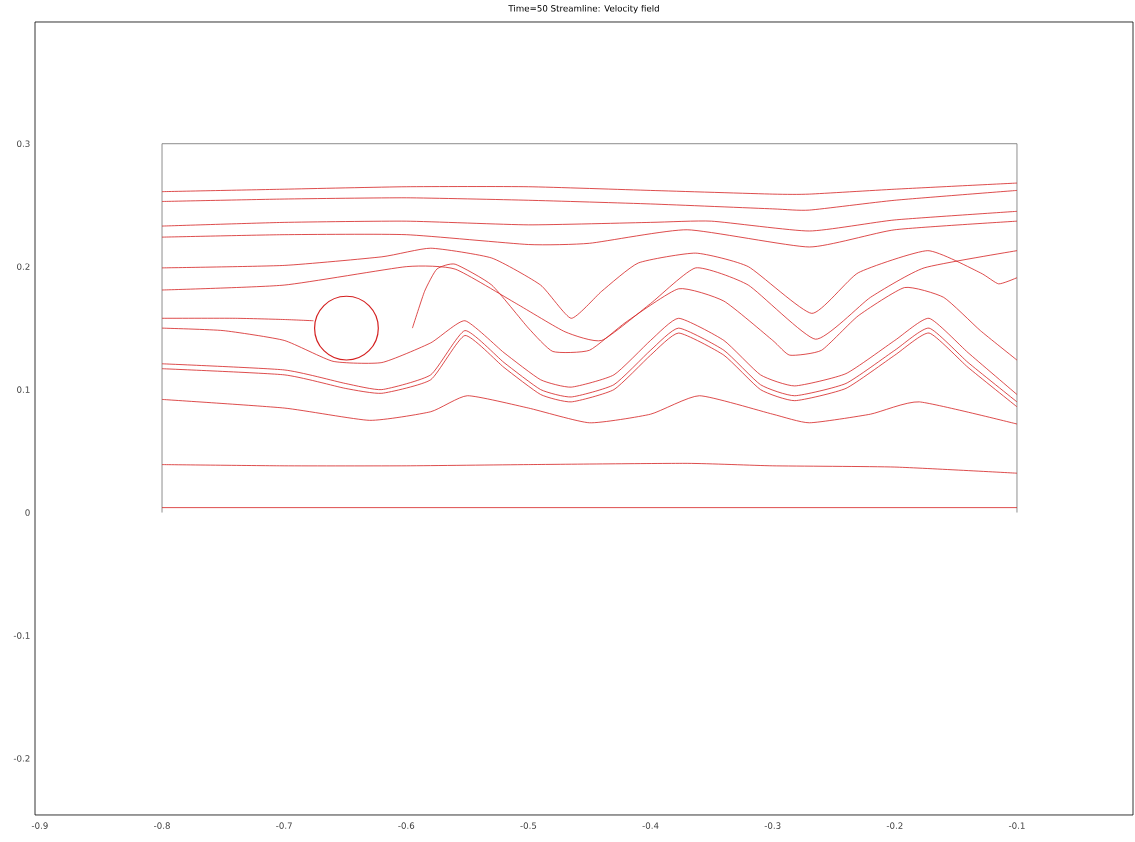  What do you see at coordinates (650, 825) in the screenshot?
I see `x-tick-label: -0.4` at bounding box center [650, 825].